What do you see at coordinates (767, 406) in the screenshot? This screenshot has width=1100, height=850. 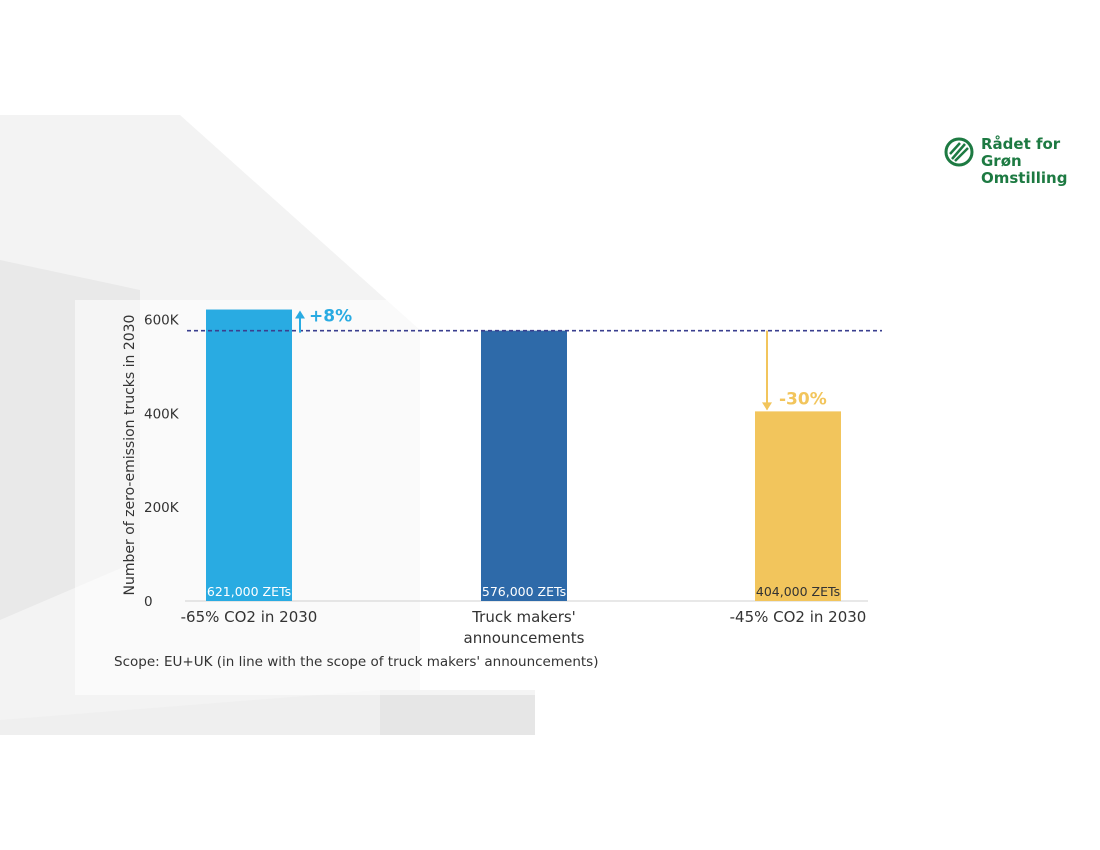 I see `down-arrow-icon` at bounding box center [767, 406].